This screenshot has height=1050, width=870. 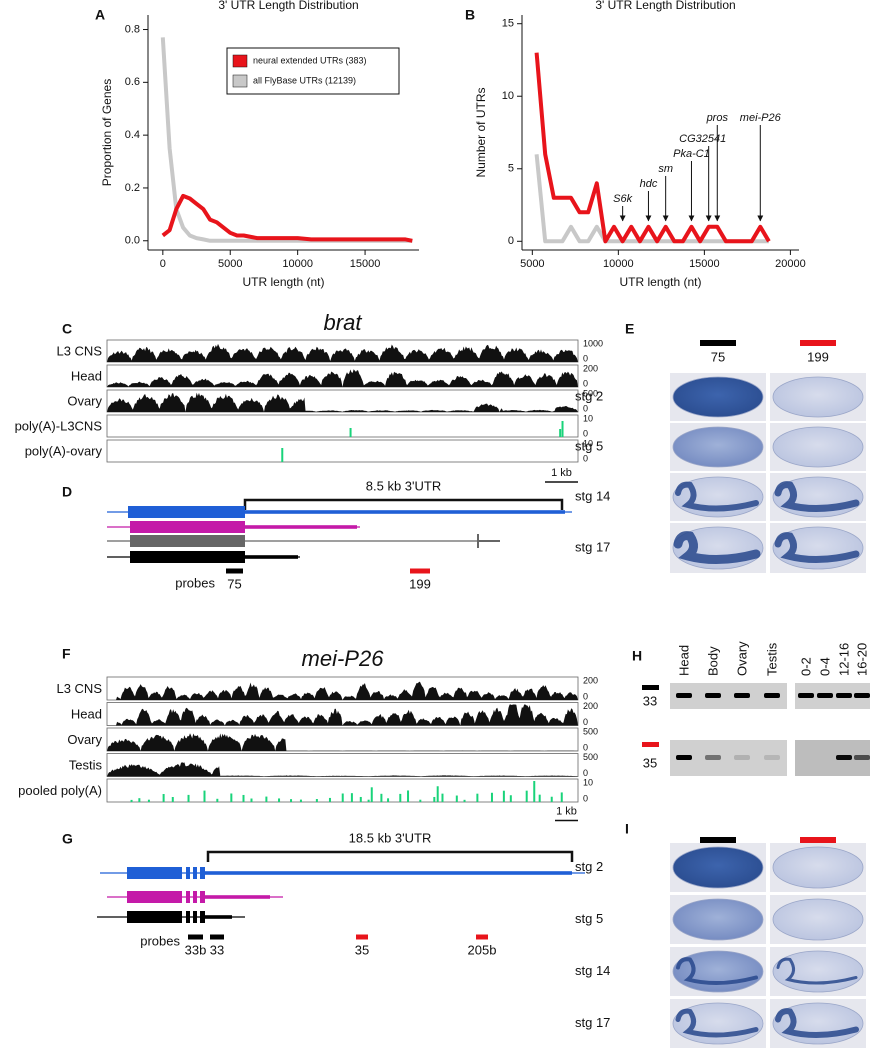 I want to click on annotation: hdc, so click(x=649, y=184).